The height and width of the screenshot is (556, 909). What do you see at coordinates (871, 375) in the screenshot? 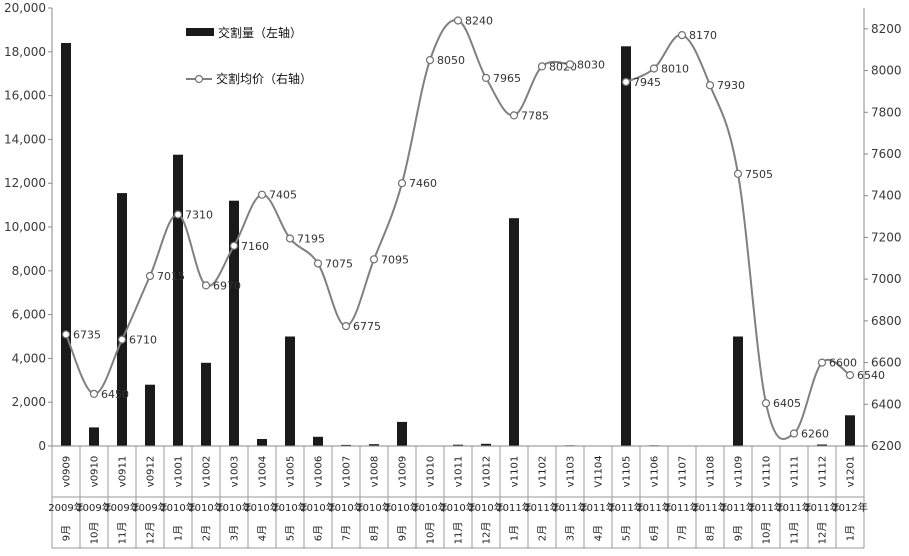
I see `price-data-label: 6540` at bounding box center [871, 375].